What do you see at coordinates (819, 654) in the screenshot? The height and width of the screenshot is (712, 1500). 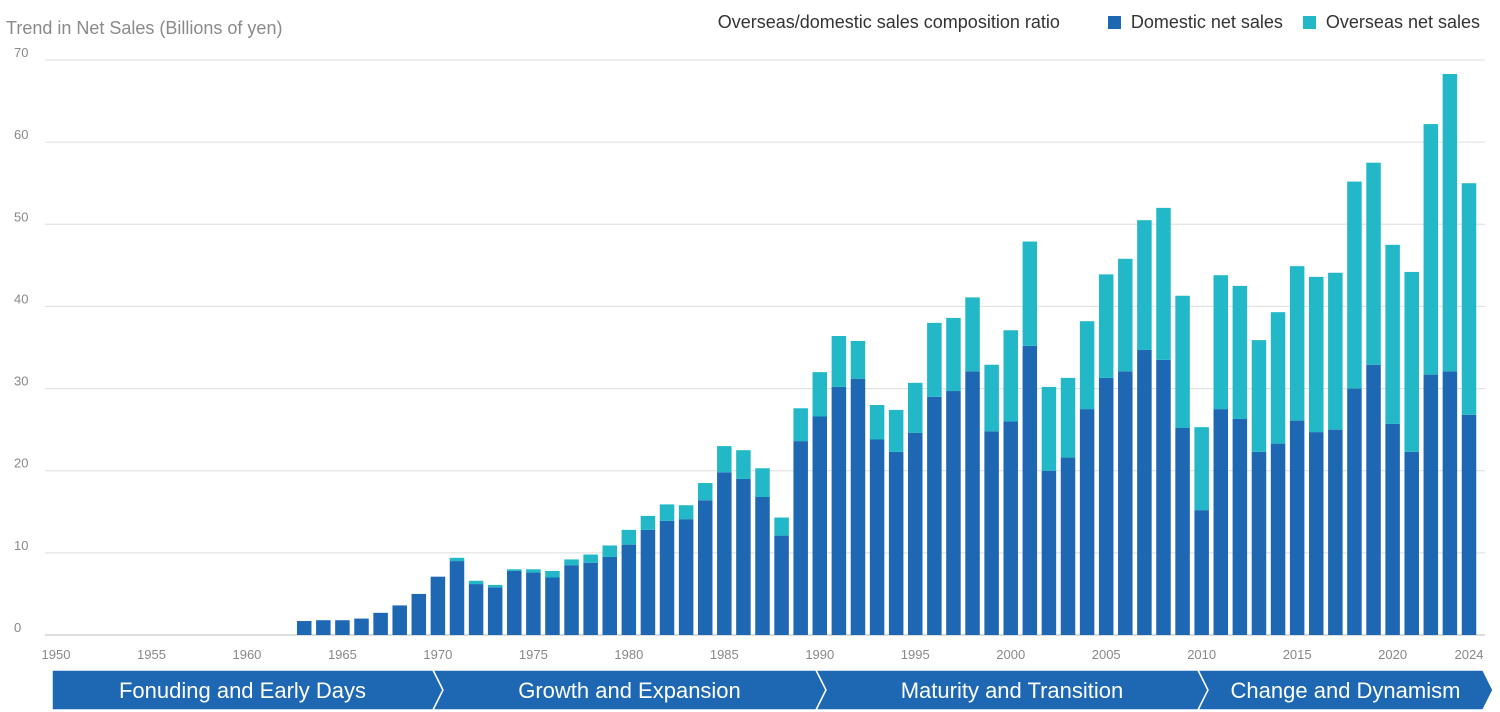 I see `x-tick-label-1990: 1990` at bounding box center [819, 654].